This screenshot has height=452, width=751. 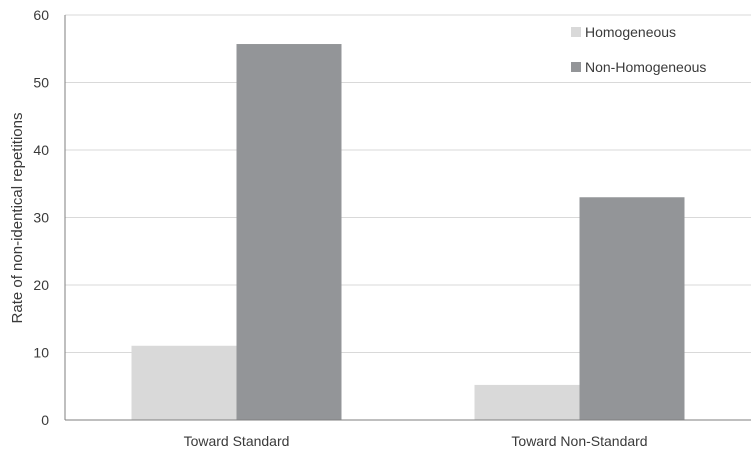 I want to click on y-tick-label: 10, so click(x=41, y=353).